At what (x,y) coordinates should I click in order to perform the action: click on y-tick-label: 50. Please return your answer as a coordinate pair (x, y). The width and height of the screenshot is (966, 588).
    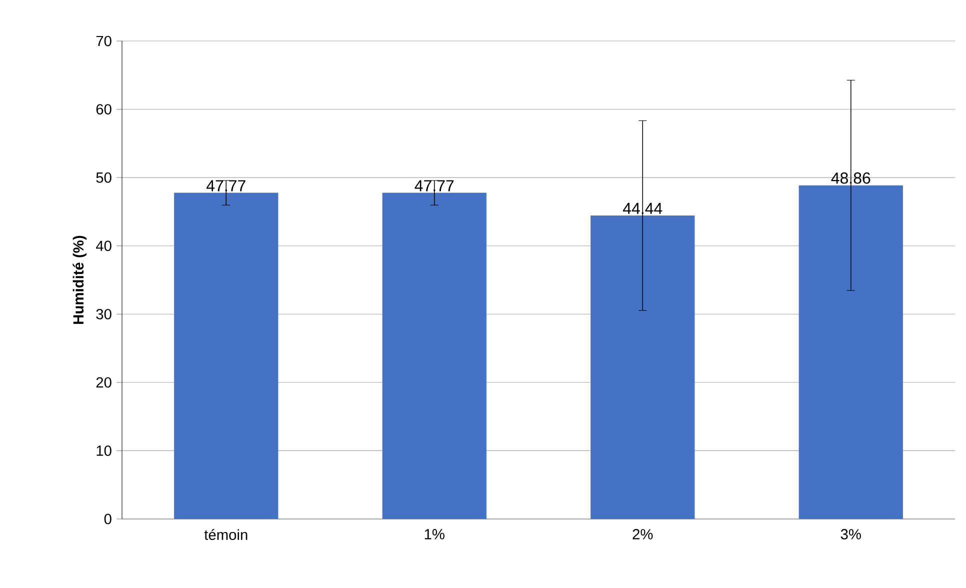
    Looking at the image, I should click on (104, 177).